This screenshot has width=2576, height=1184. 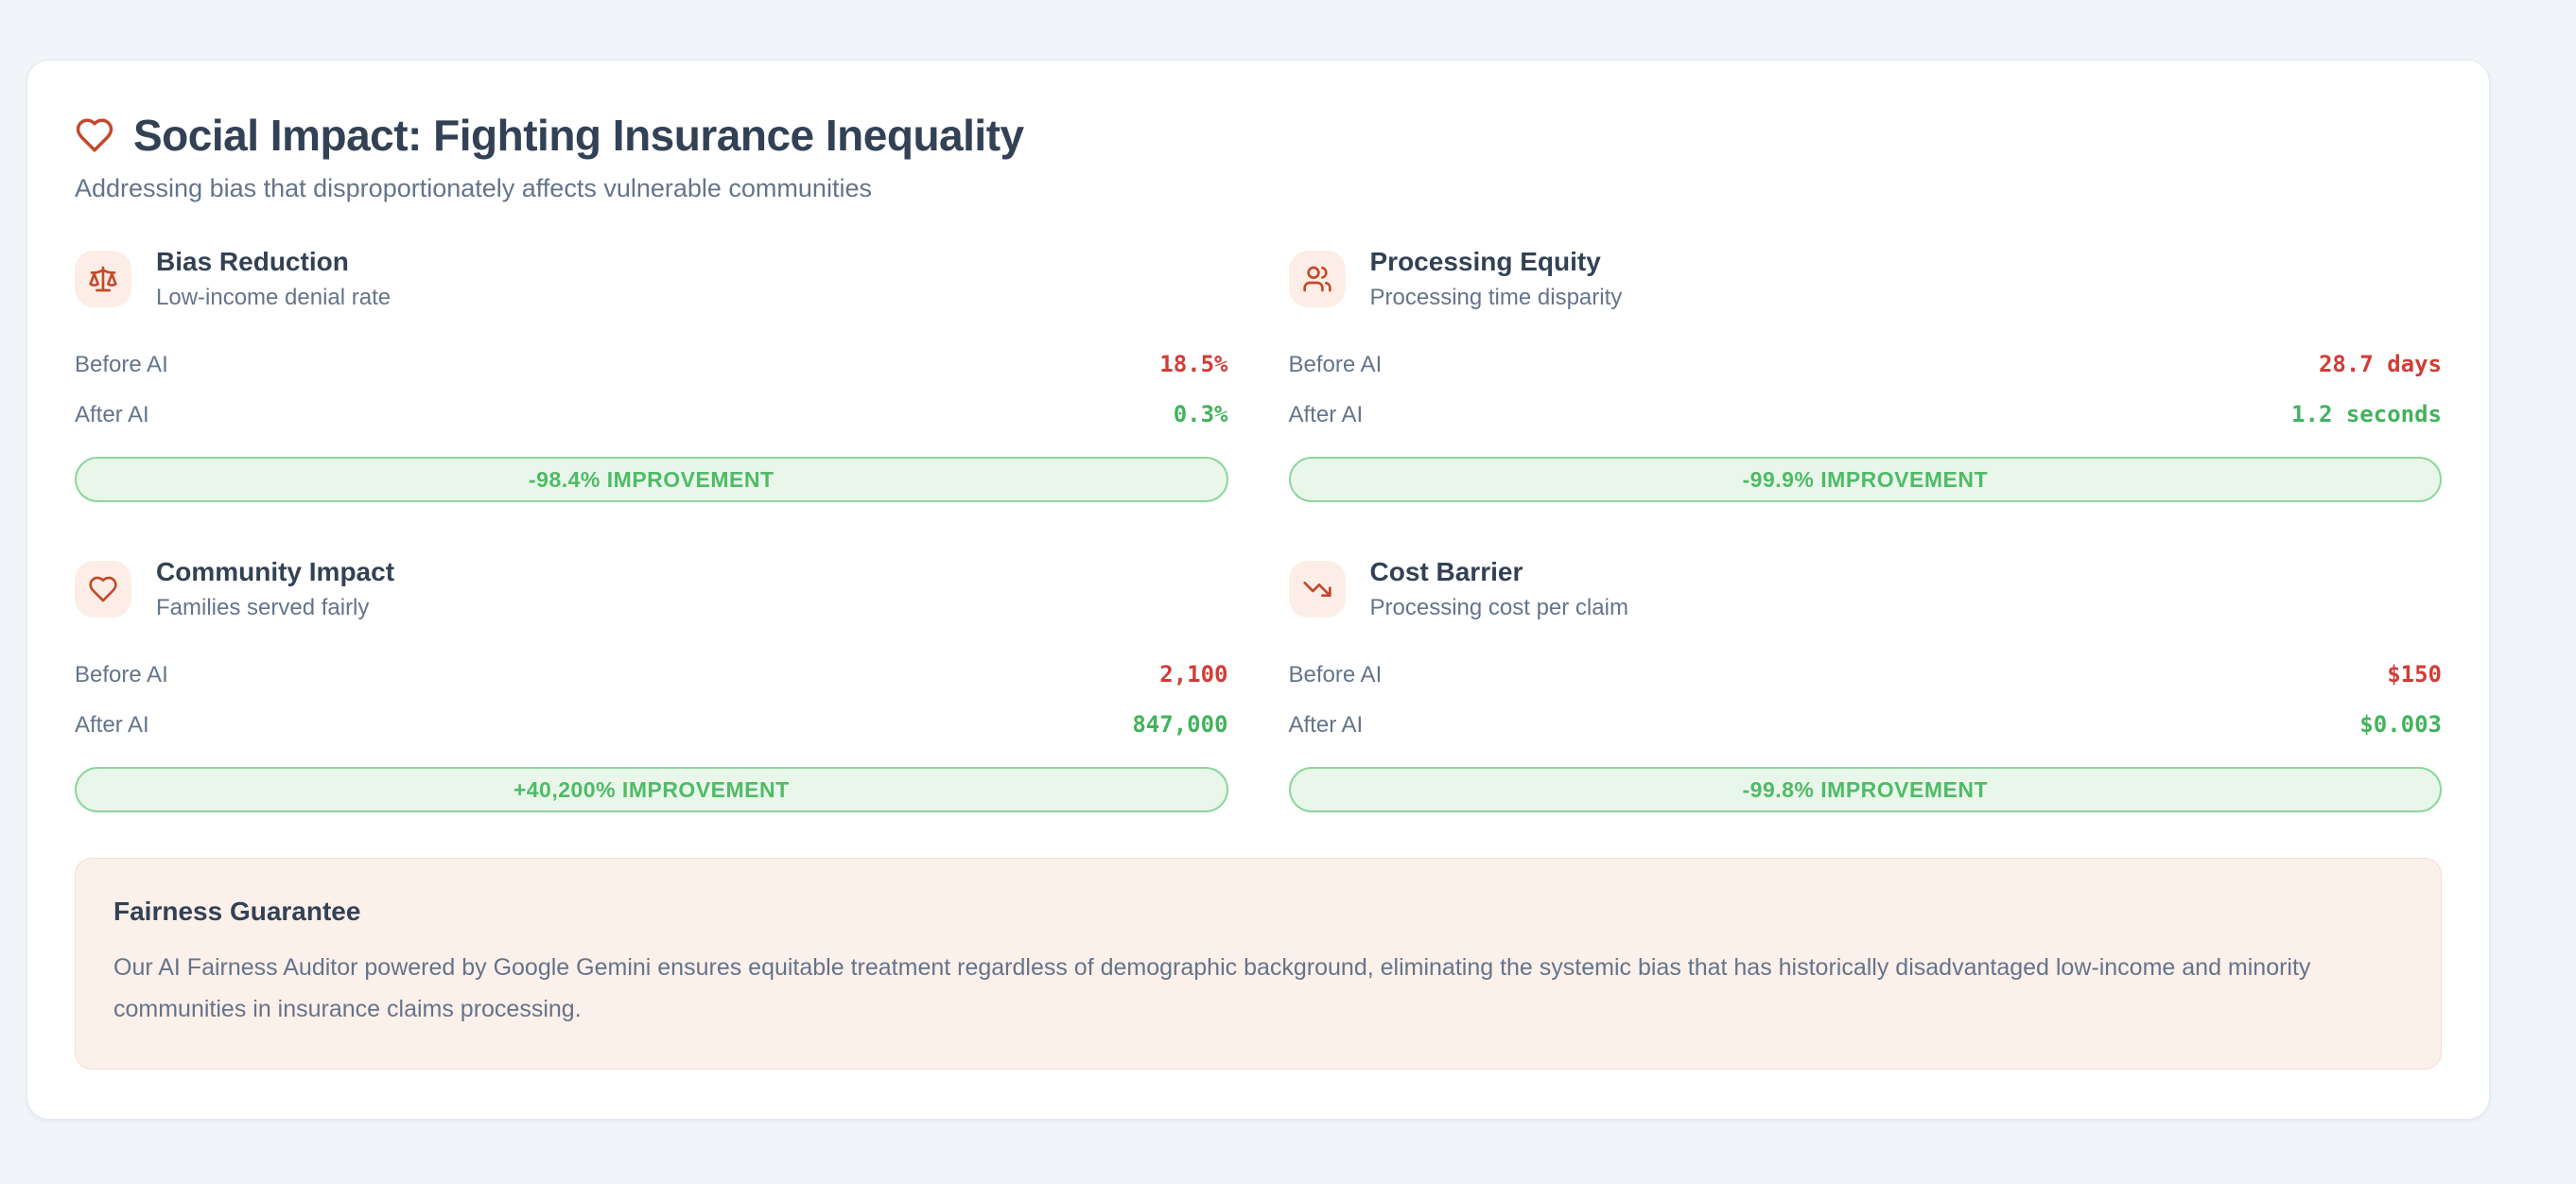 What do you see at coordinates (275, 571) in the screenshot?
I see `metric-title: Community Impact` at bounding box center [275, 571].